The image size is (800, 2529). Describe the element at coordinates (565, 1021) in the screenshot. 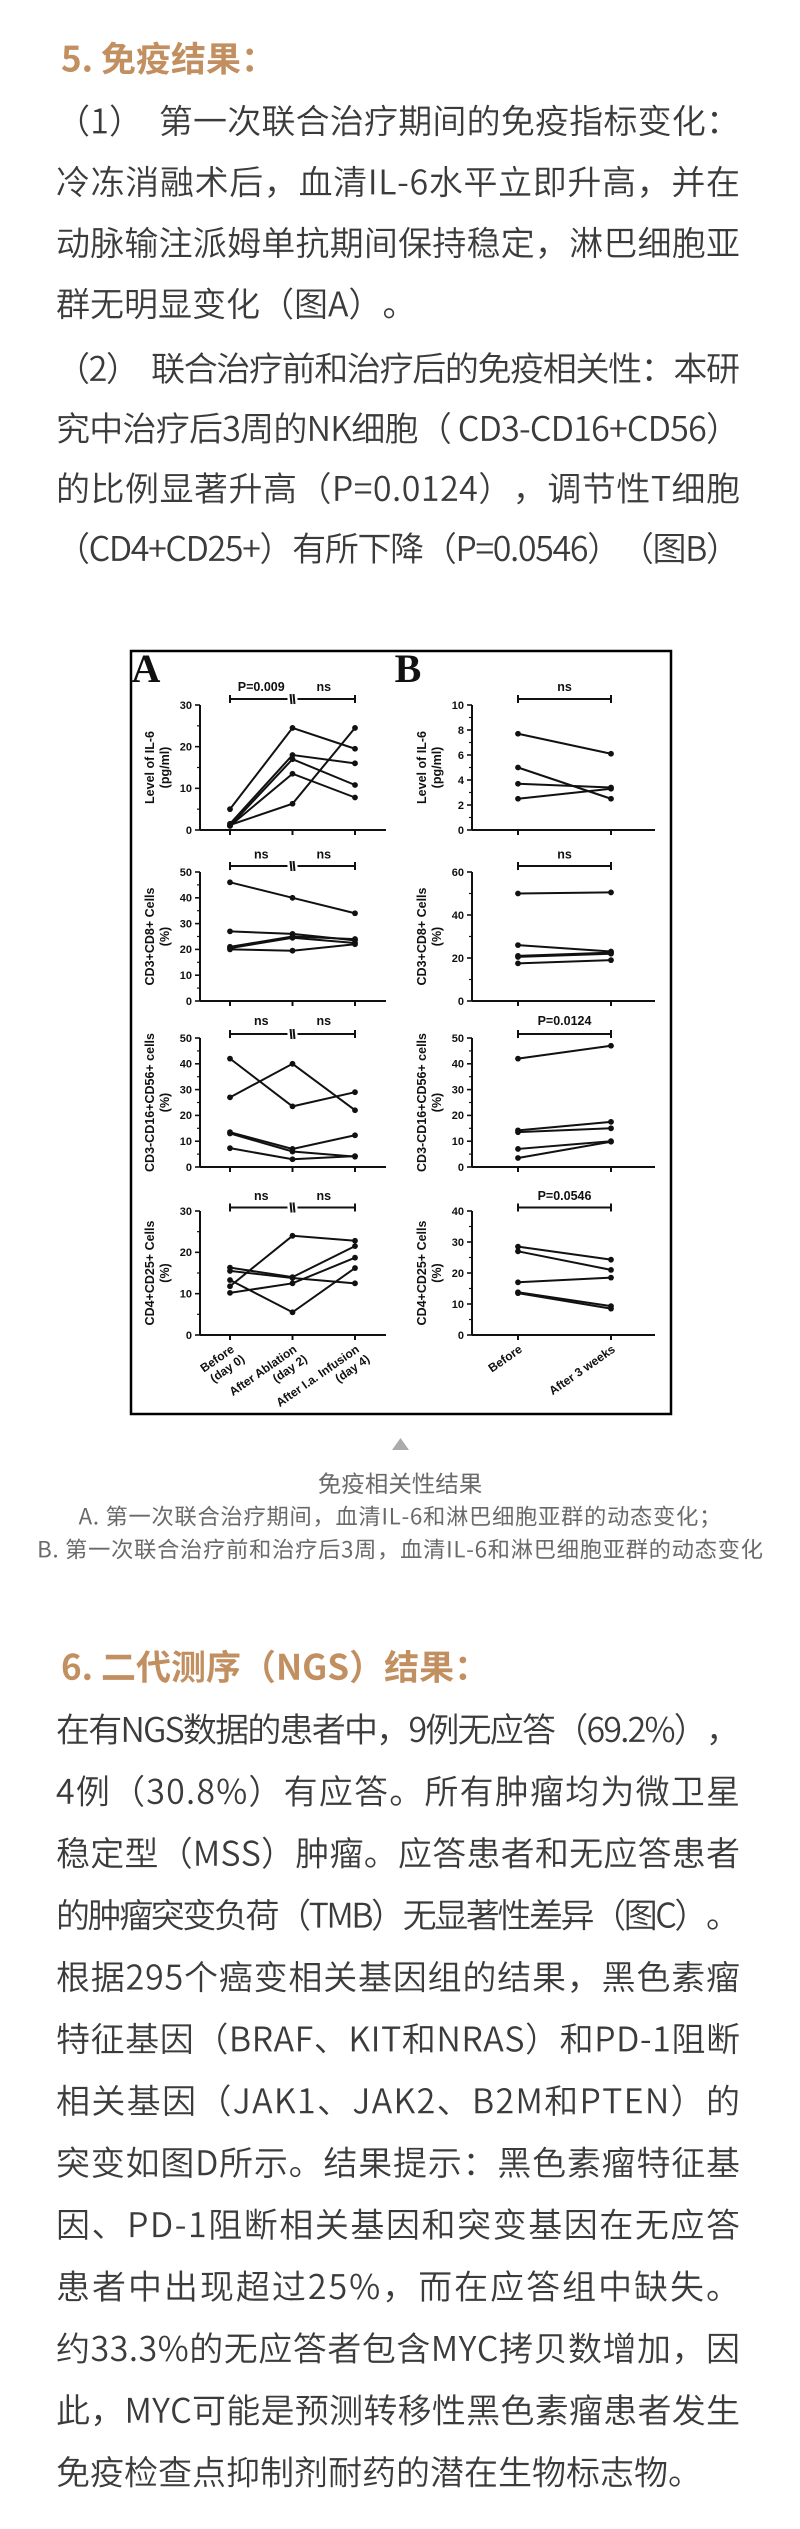

I see `svg-text: P=0.0124` at that location.